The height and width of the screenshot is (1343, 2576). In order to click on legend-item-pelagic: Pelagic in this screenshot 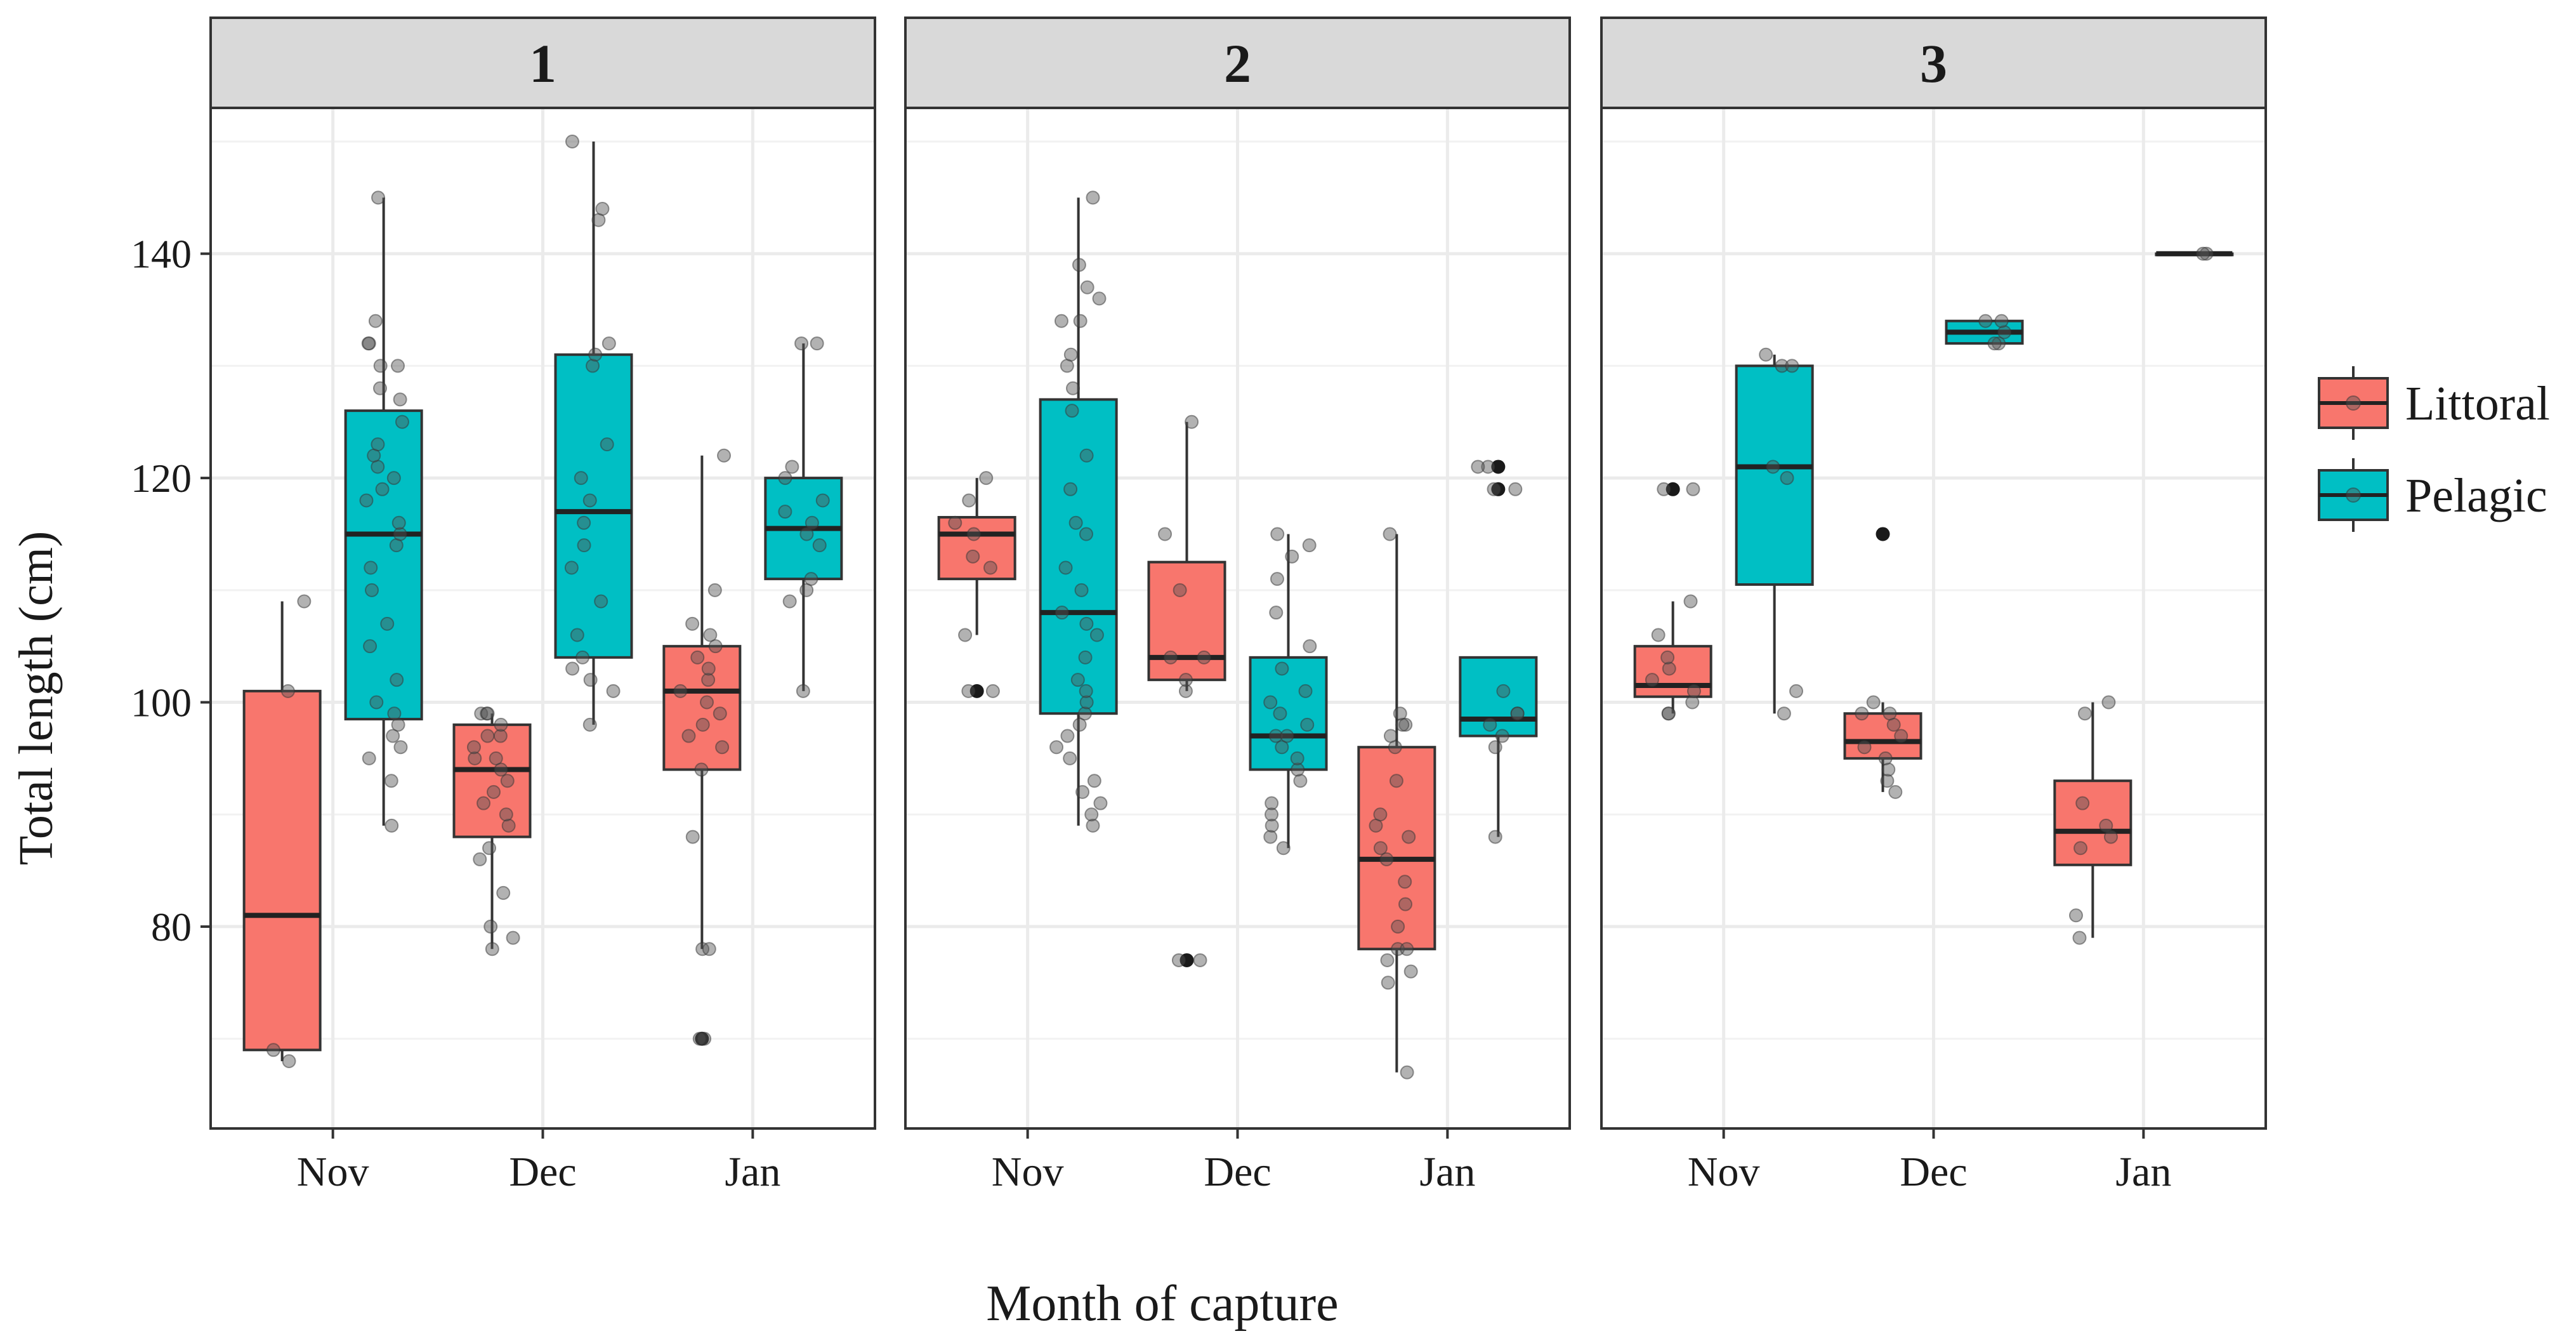, I will do `click(2432, 495)`.